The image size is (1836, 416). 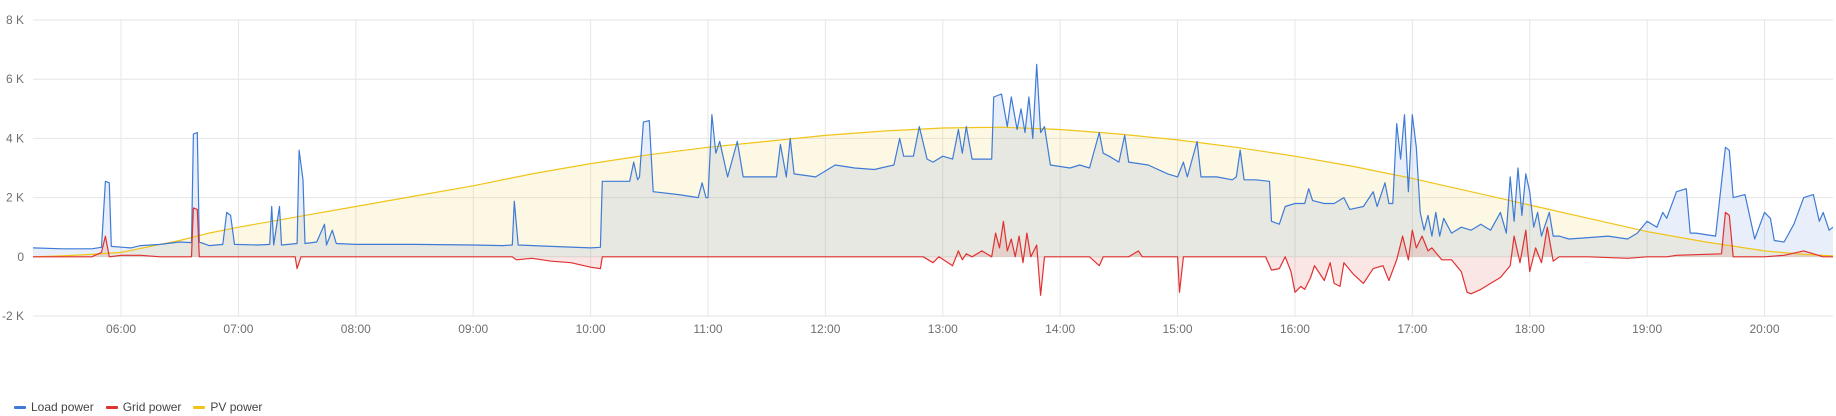 I want to click on load-power-swatch, so click(x=20, y=407).